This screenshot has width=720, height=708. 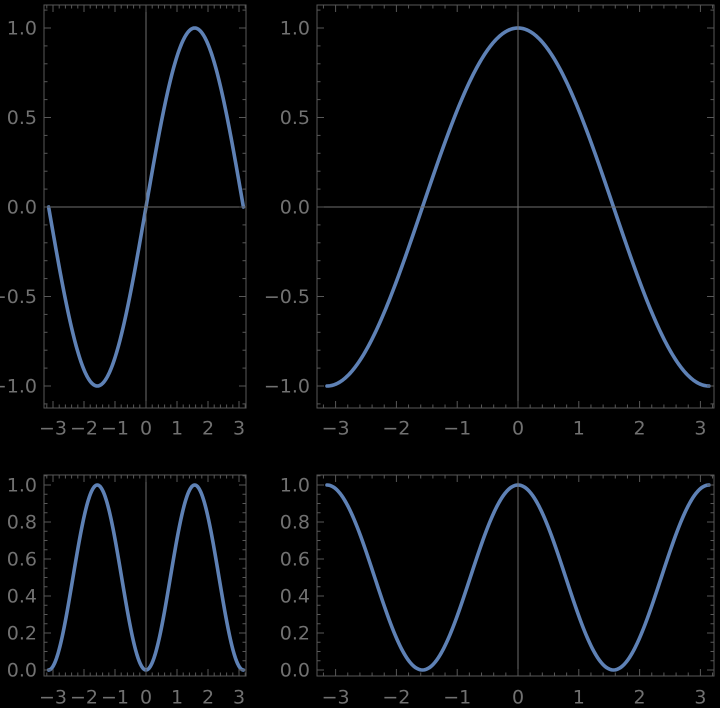 I want to click on plot-frame, so click(x=145, y=575).